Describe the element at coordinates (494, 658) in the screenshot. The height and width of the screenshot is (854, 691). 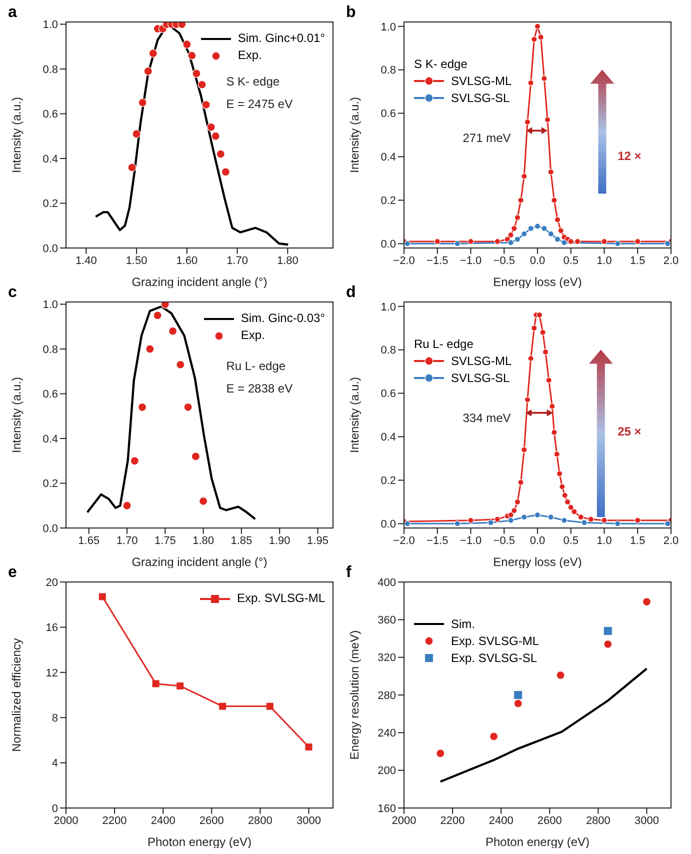
I see `legend-label: Exp. SVLSG-SL` at that location.